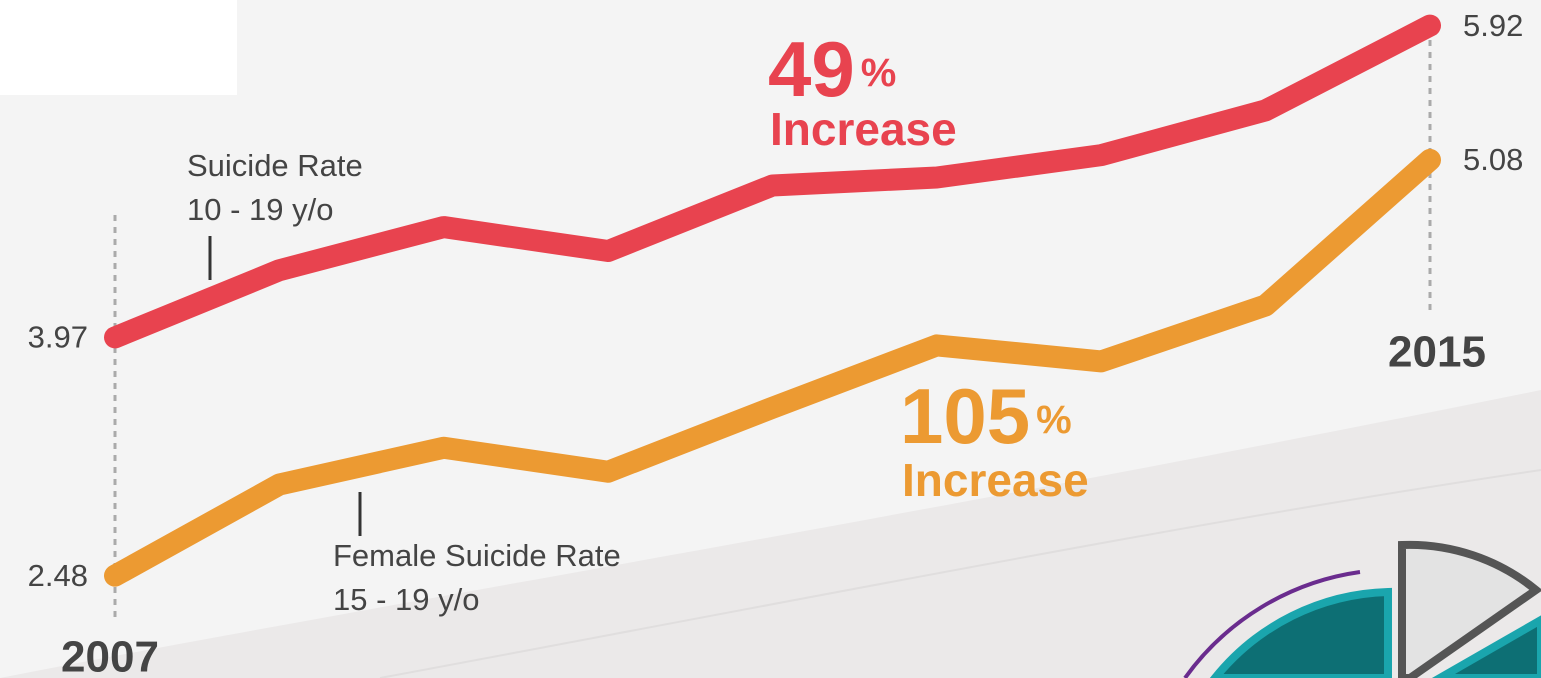  What do you see at coordinates (118, 47) in the screenshot?
I see `white-box` at bounding box center [118, 47].